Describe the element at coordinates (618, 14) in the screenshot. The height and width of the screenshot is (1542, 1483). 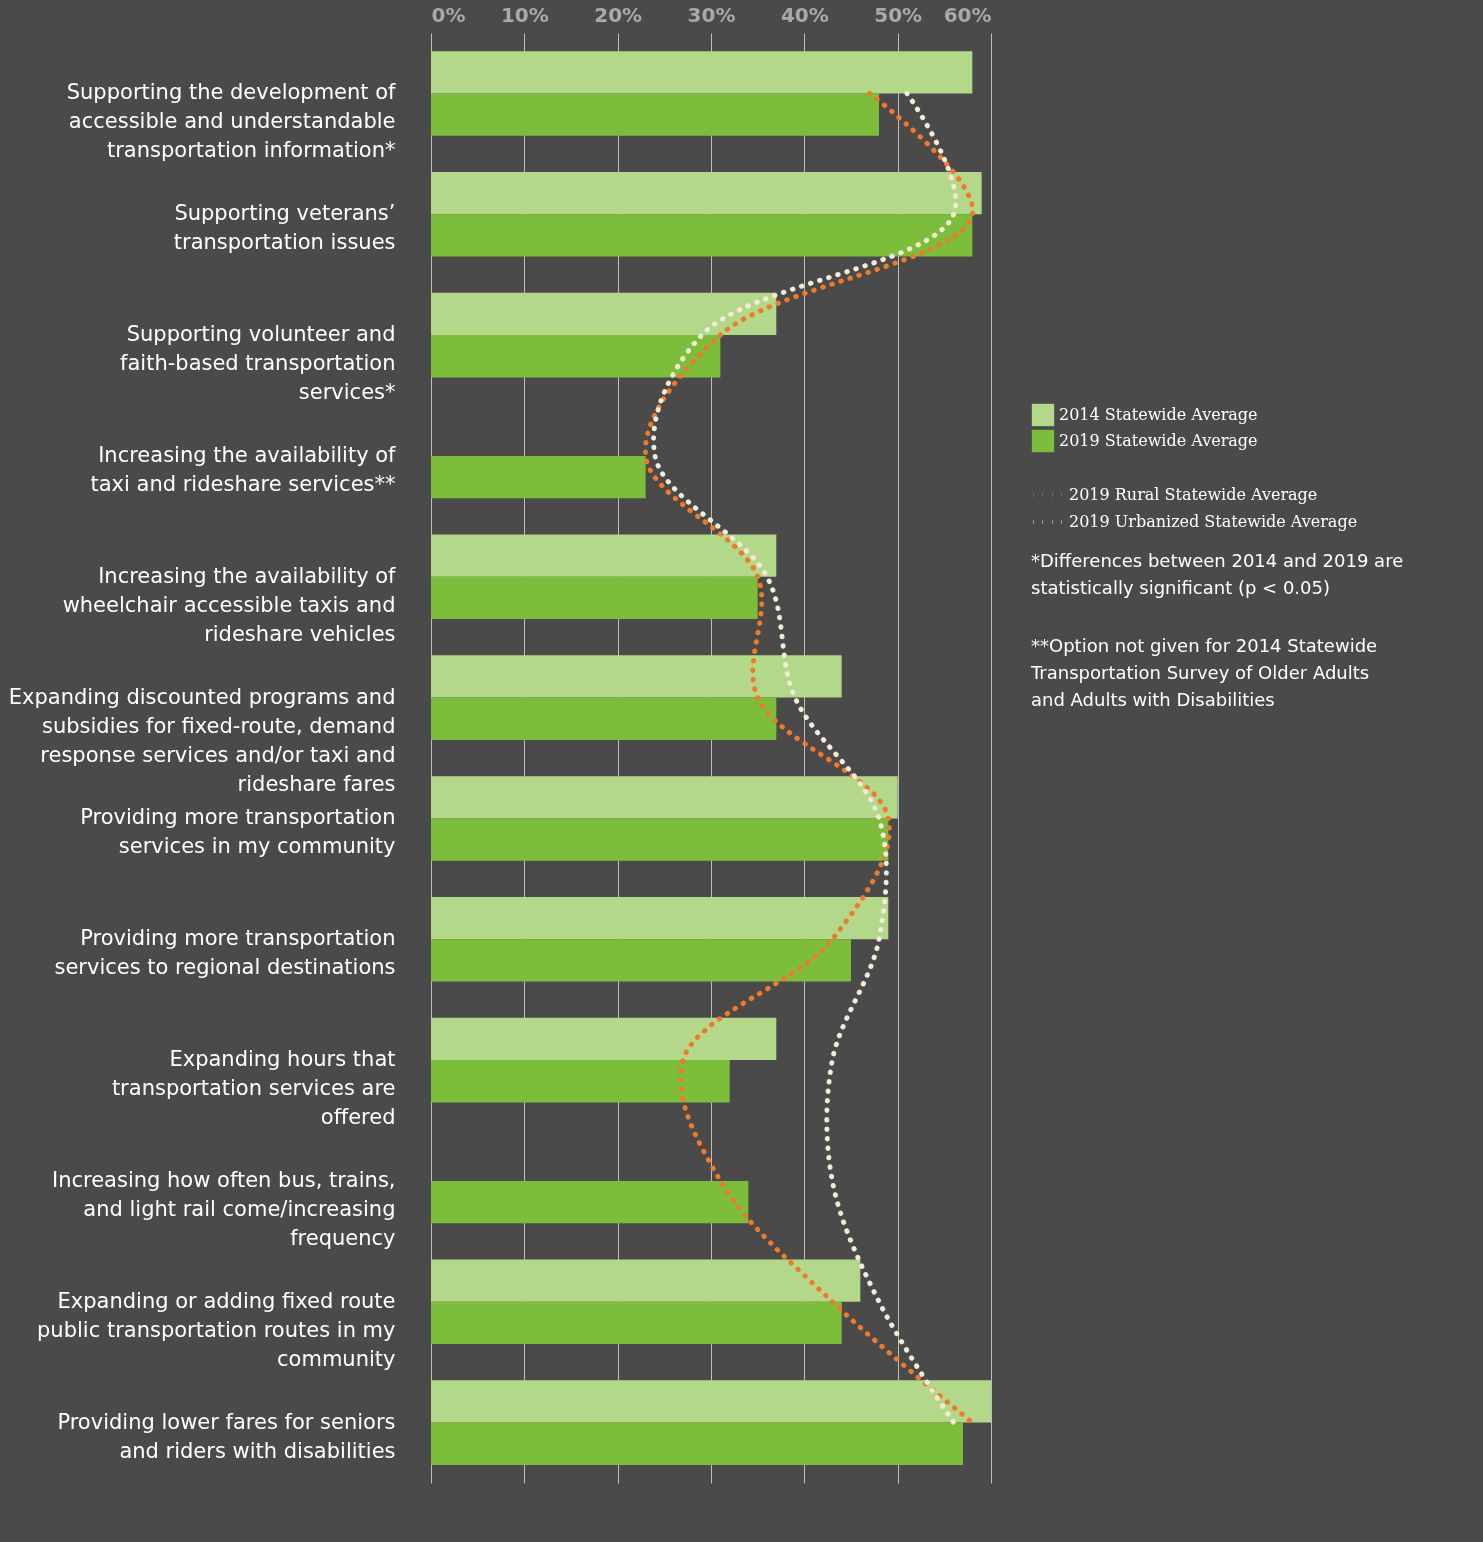
I see `x-tick-label: 20%` at that location.